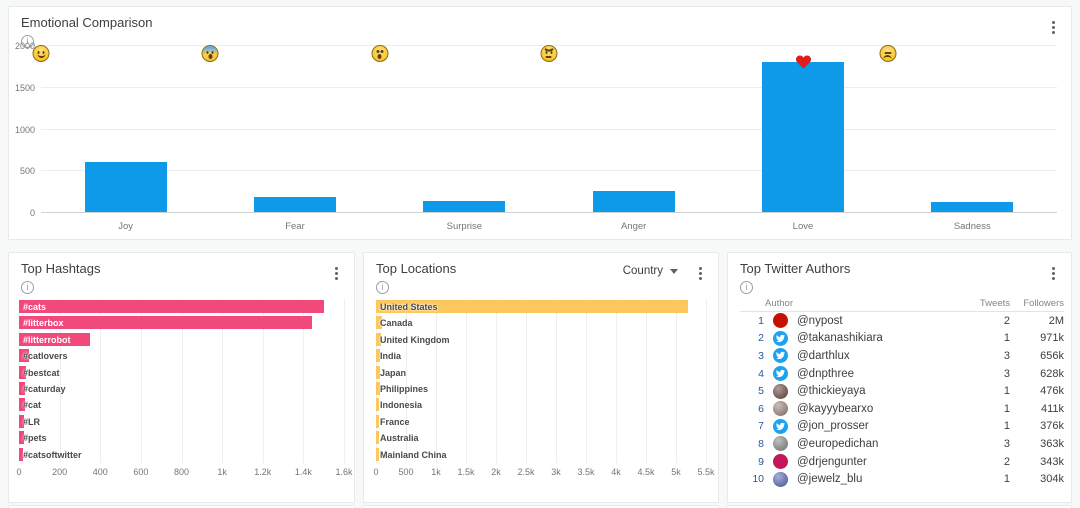  I want to click on author-handle: @kayyybearxo, so click(835, 408).